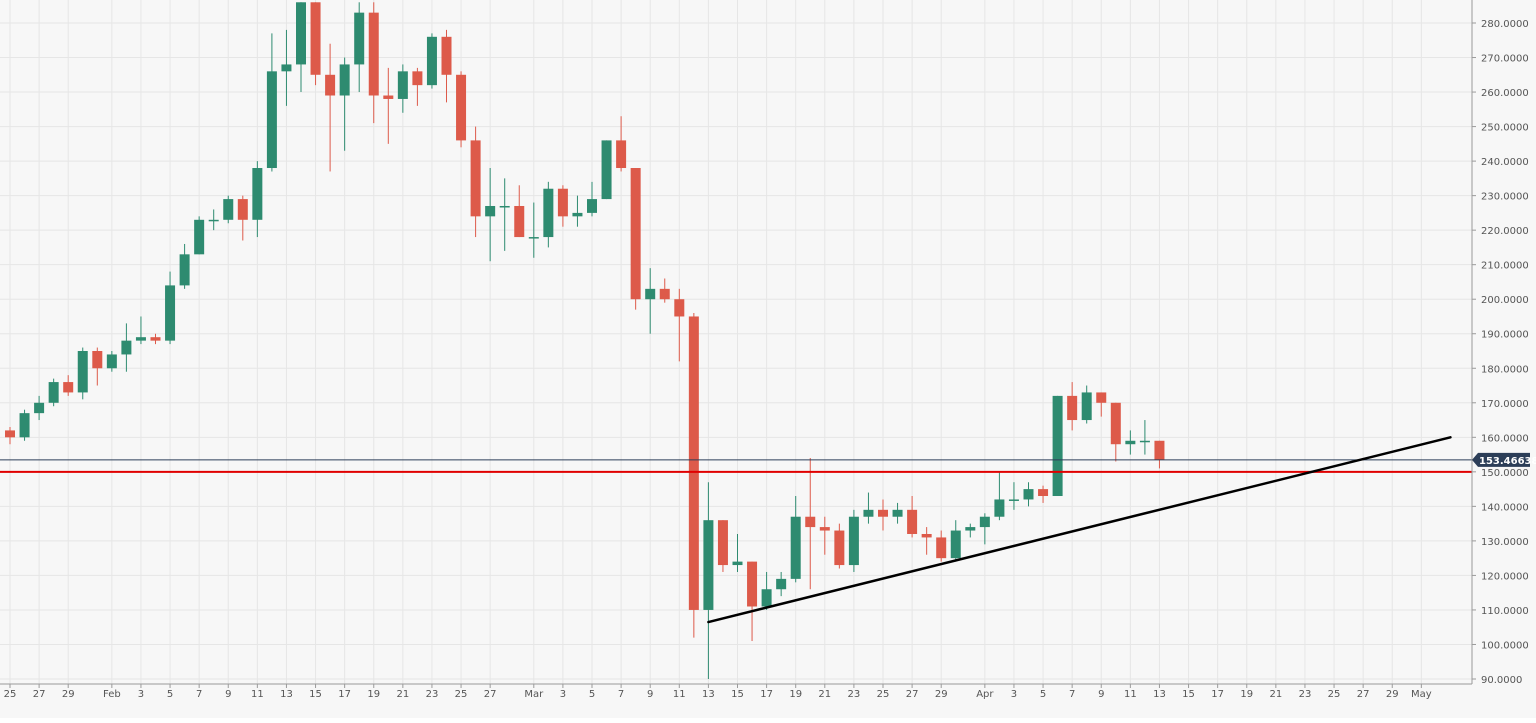  What do you see at coordinates (534, 694) in the screenshot?
I see `x-tick-label: Mar` at bounding box center [534, 694].